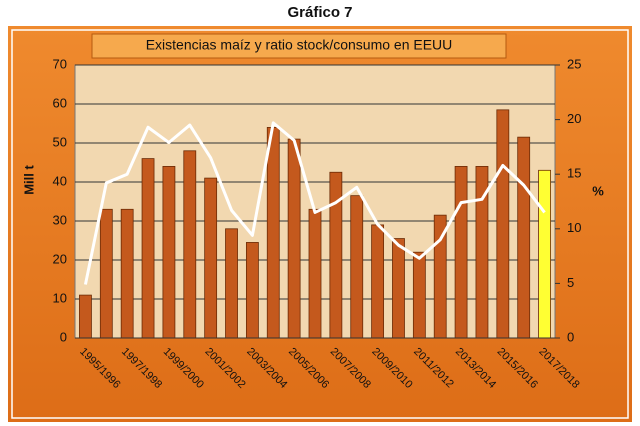 The width and height of the screenshot is (640, 426). What do you see at coordinates (319, 12) in the screenshot?
I see `heading: Gráfico 7` at bounding box center [319, 12].